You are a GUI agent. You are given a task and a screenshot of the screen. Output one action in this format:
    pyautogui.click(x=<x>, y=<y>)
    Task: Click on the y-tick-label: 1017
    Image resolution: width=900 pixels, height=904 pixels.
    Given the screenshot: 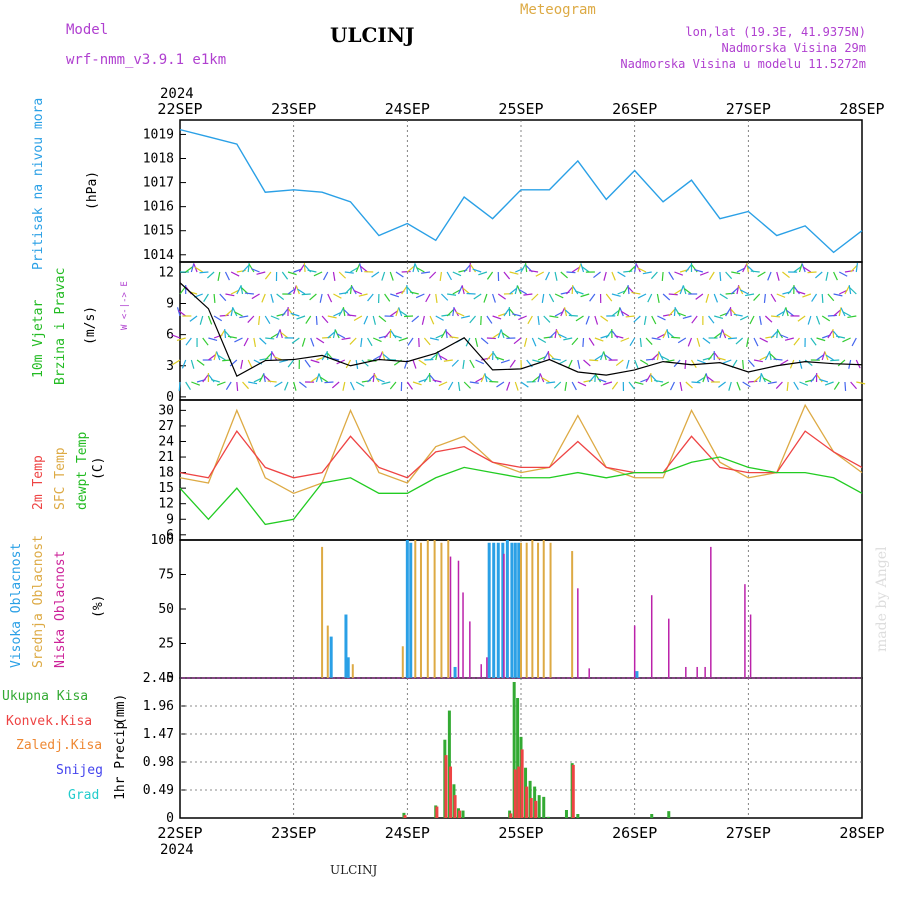 What is the action you would take?
    pyautogui.click(x=158, y=183)
    